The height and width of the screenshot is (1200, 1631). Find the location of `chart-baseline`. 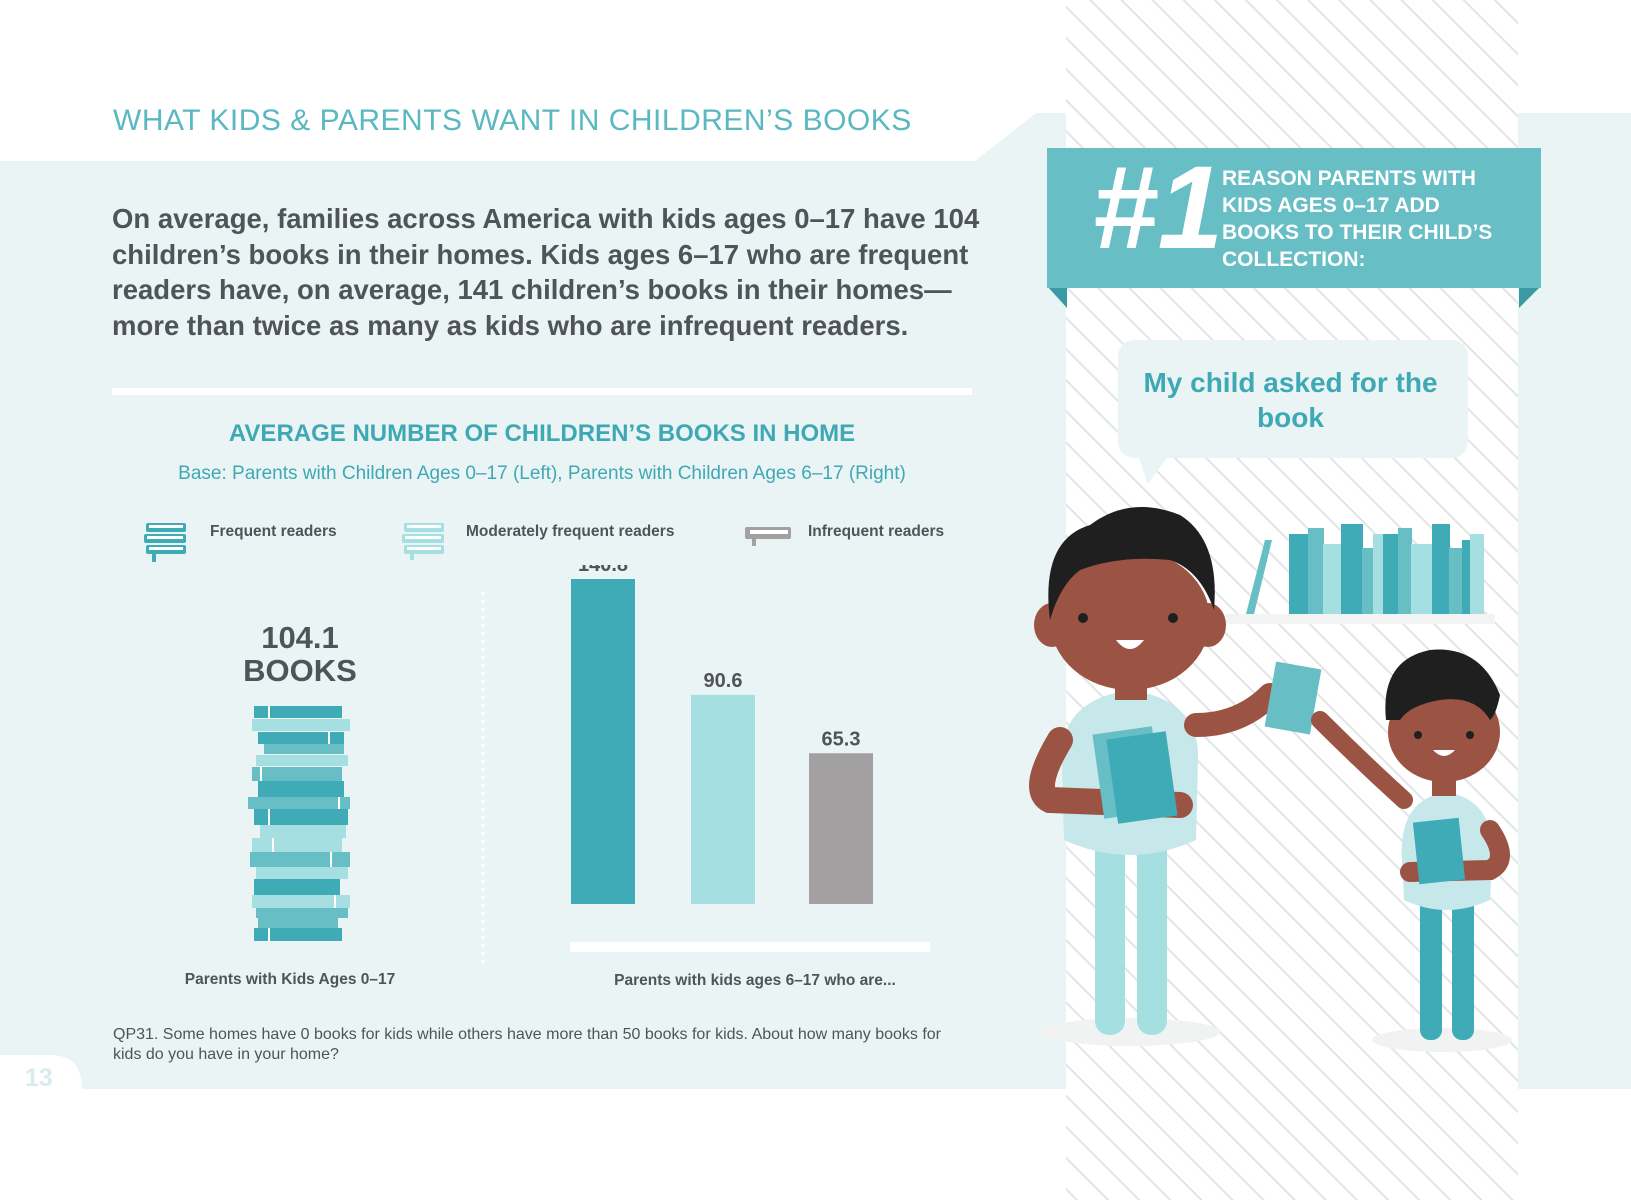

chart-baseline is located at coordinates (750, 947).